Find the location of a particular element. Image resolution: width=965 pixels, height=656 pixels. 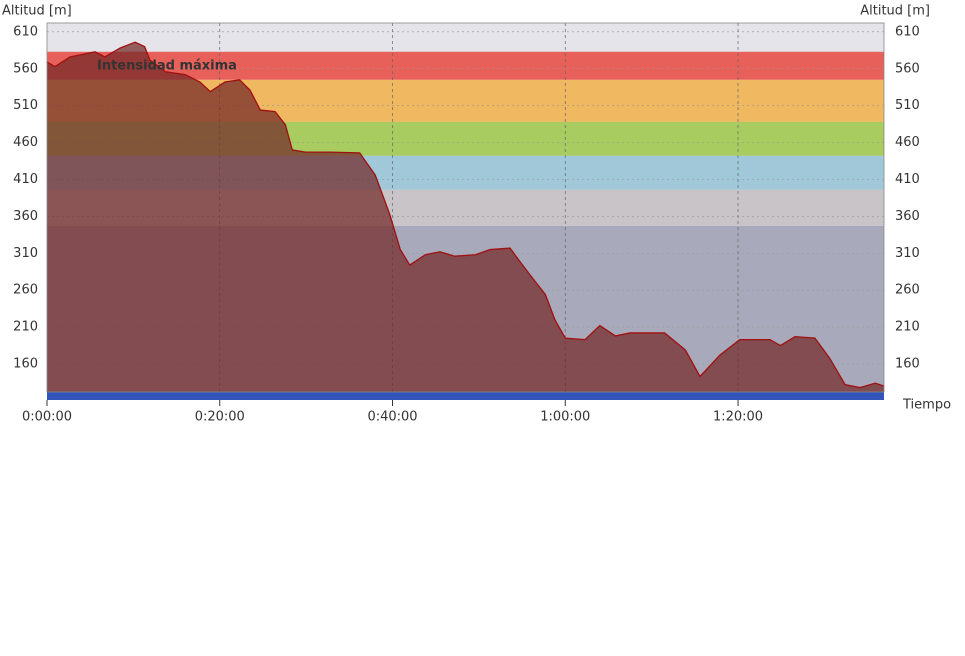

y2-tick-label: 260 is located at coordinates (907, 290).